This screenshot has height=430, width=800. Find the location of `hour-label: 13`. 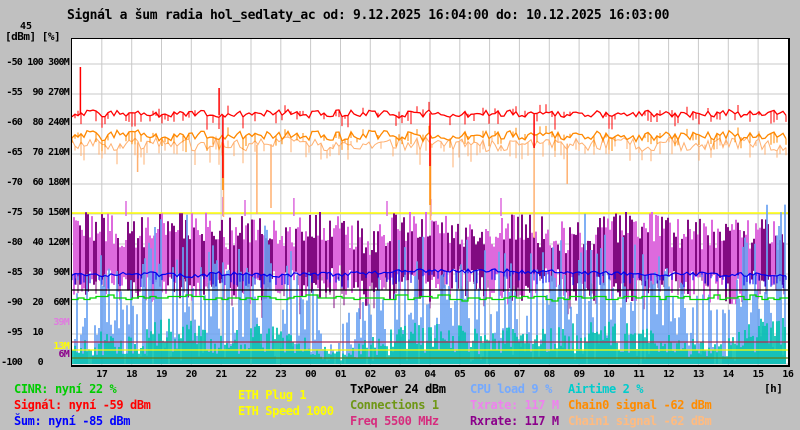

hour-label: 13 is located at coordinates (698, 374).